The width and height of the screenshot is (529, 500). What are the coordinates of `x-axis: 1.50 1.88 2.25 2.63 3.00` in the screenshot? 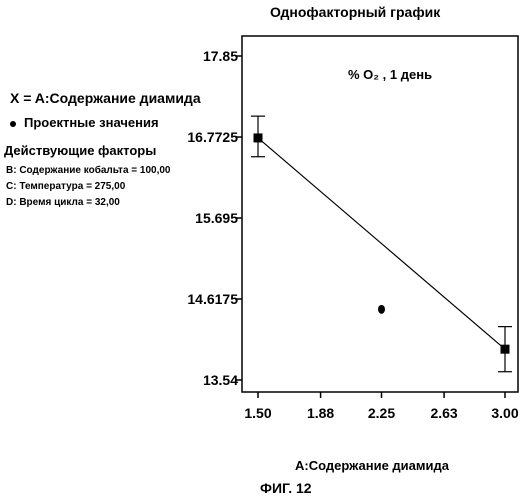 It's located at (381, 406).